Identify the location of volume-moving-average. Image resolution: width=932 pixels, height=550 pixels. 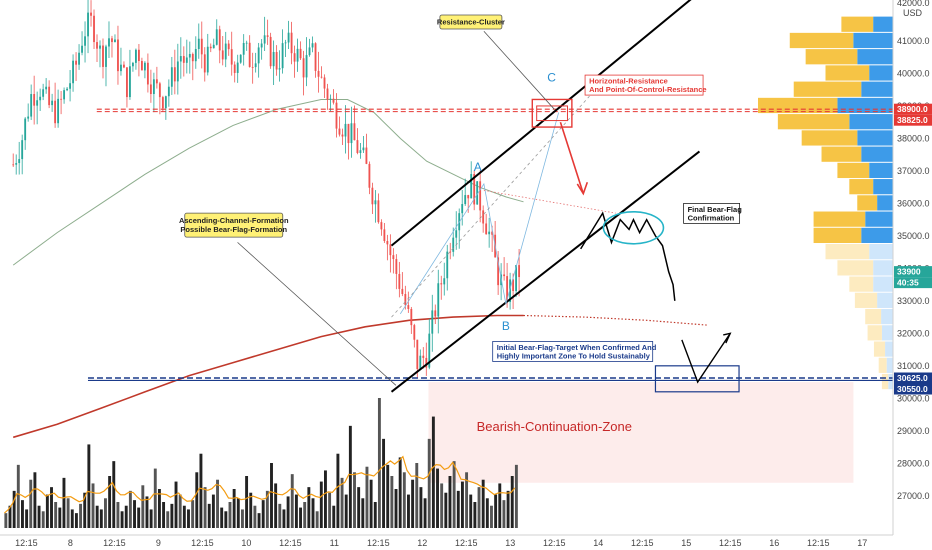
(259, 484).